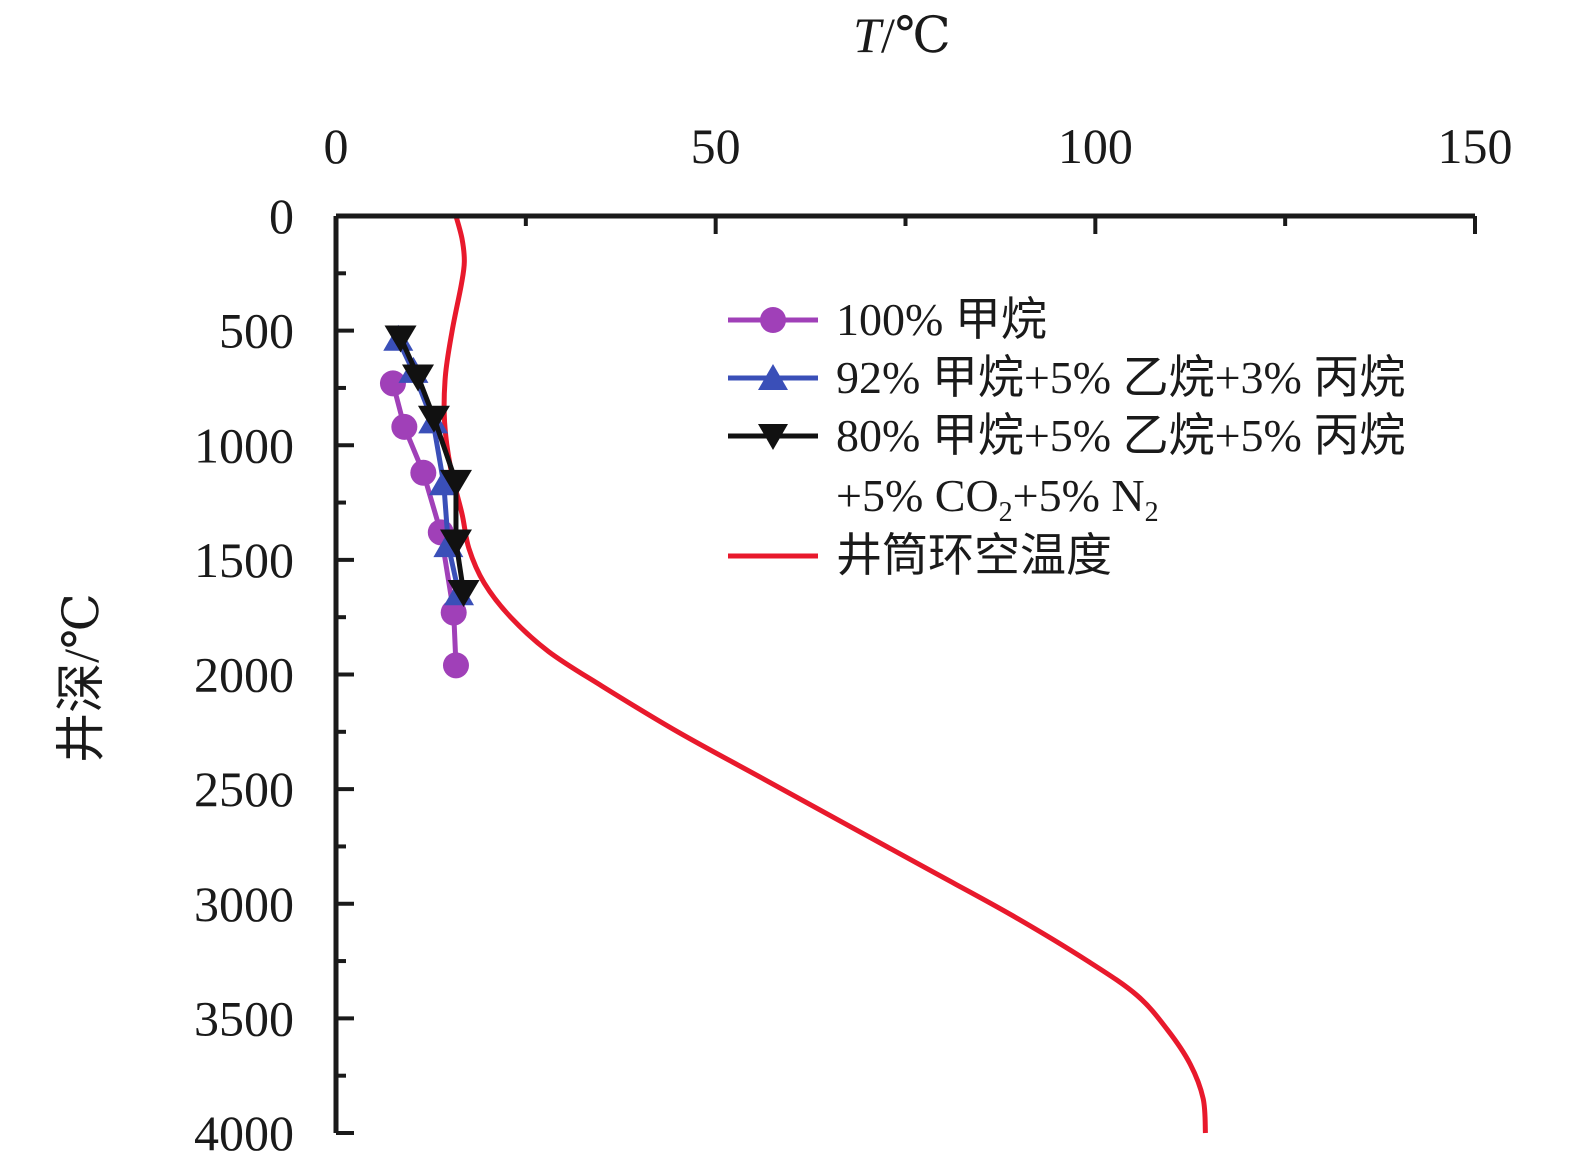 This screenshot has width=1575, height=1172. Describe the element at coordinates (1120, 435) in the screenshot. I see `legend-label-mix80-line1: 80% 甲烷+5% 乙烷+5% 丙烷` at that location.